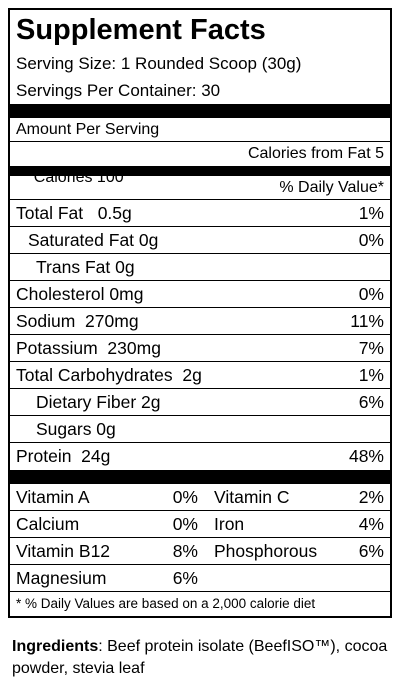  I want to click on vitamin-name: Phosphorous, so click(266, 551).